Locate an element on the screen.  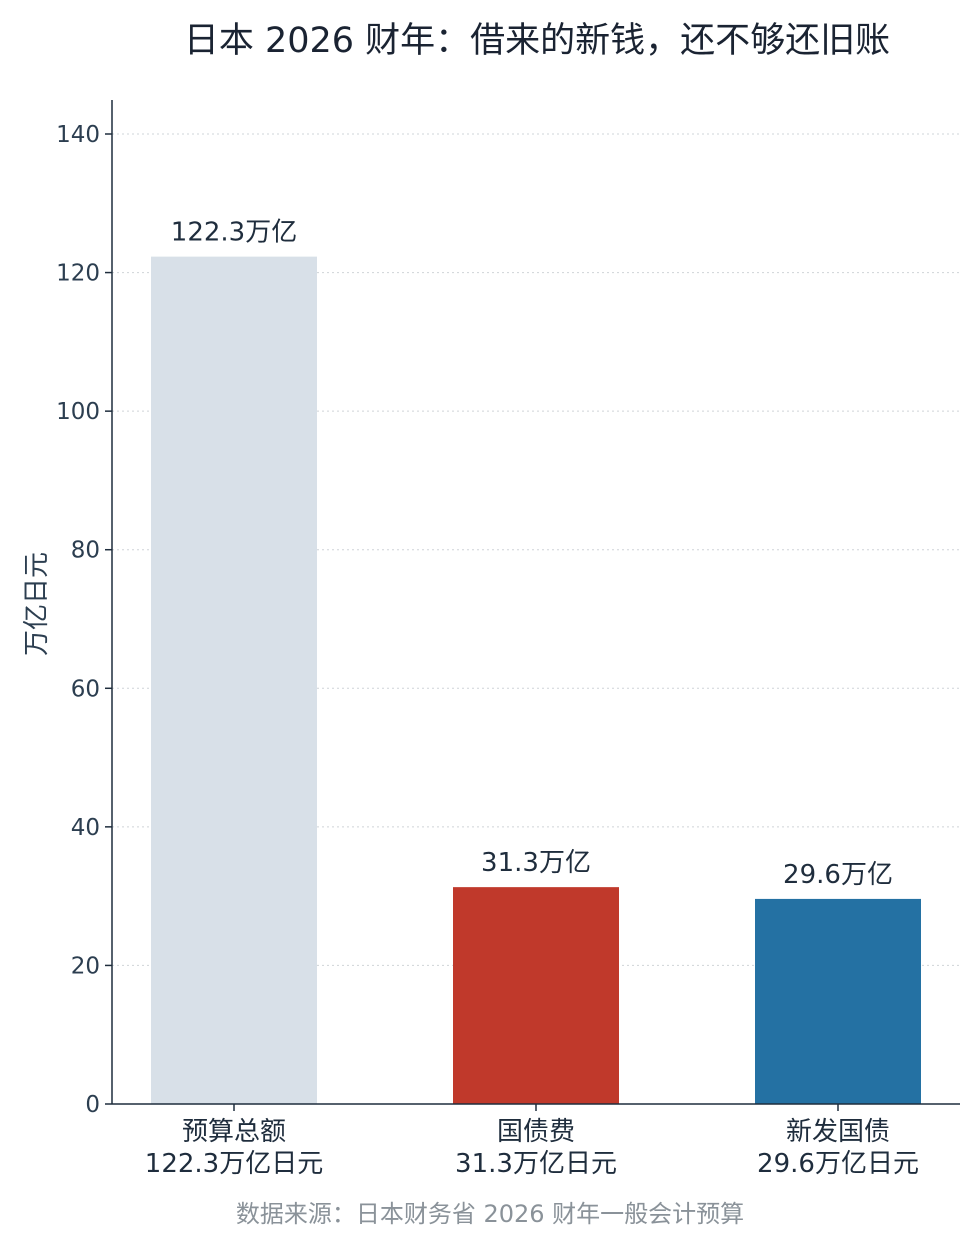
y-tick-label: 20 is located at coordinates (85, 966).